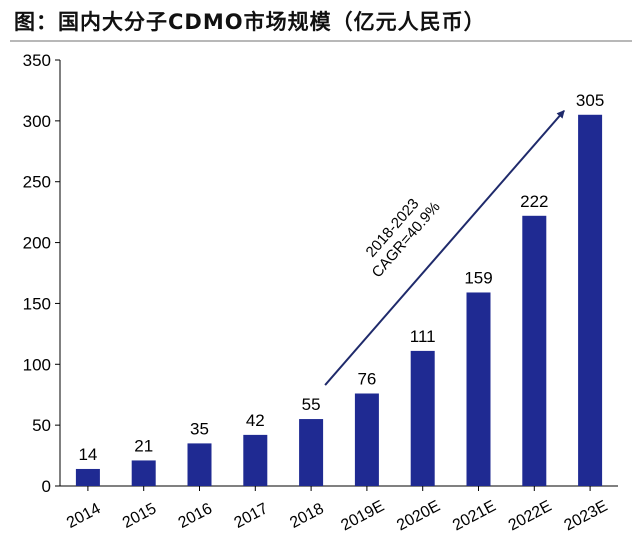 The height and width of the screenshot is (554, 640). Describe the element at coordinates (143, 445) in the screenshot. I see `data-label: 21` at that location.